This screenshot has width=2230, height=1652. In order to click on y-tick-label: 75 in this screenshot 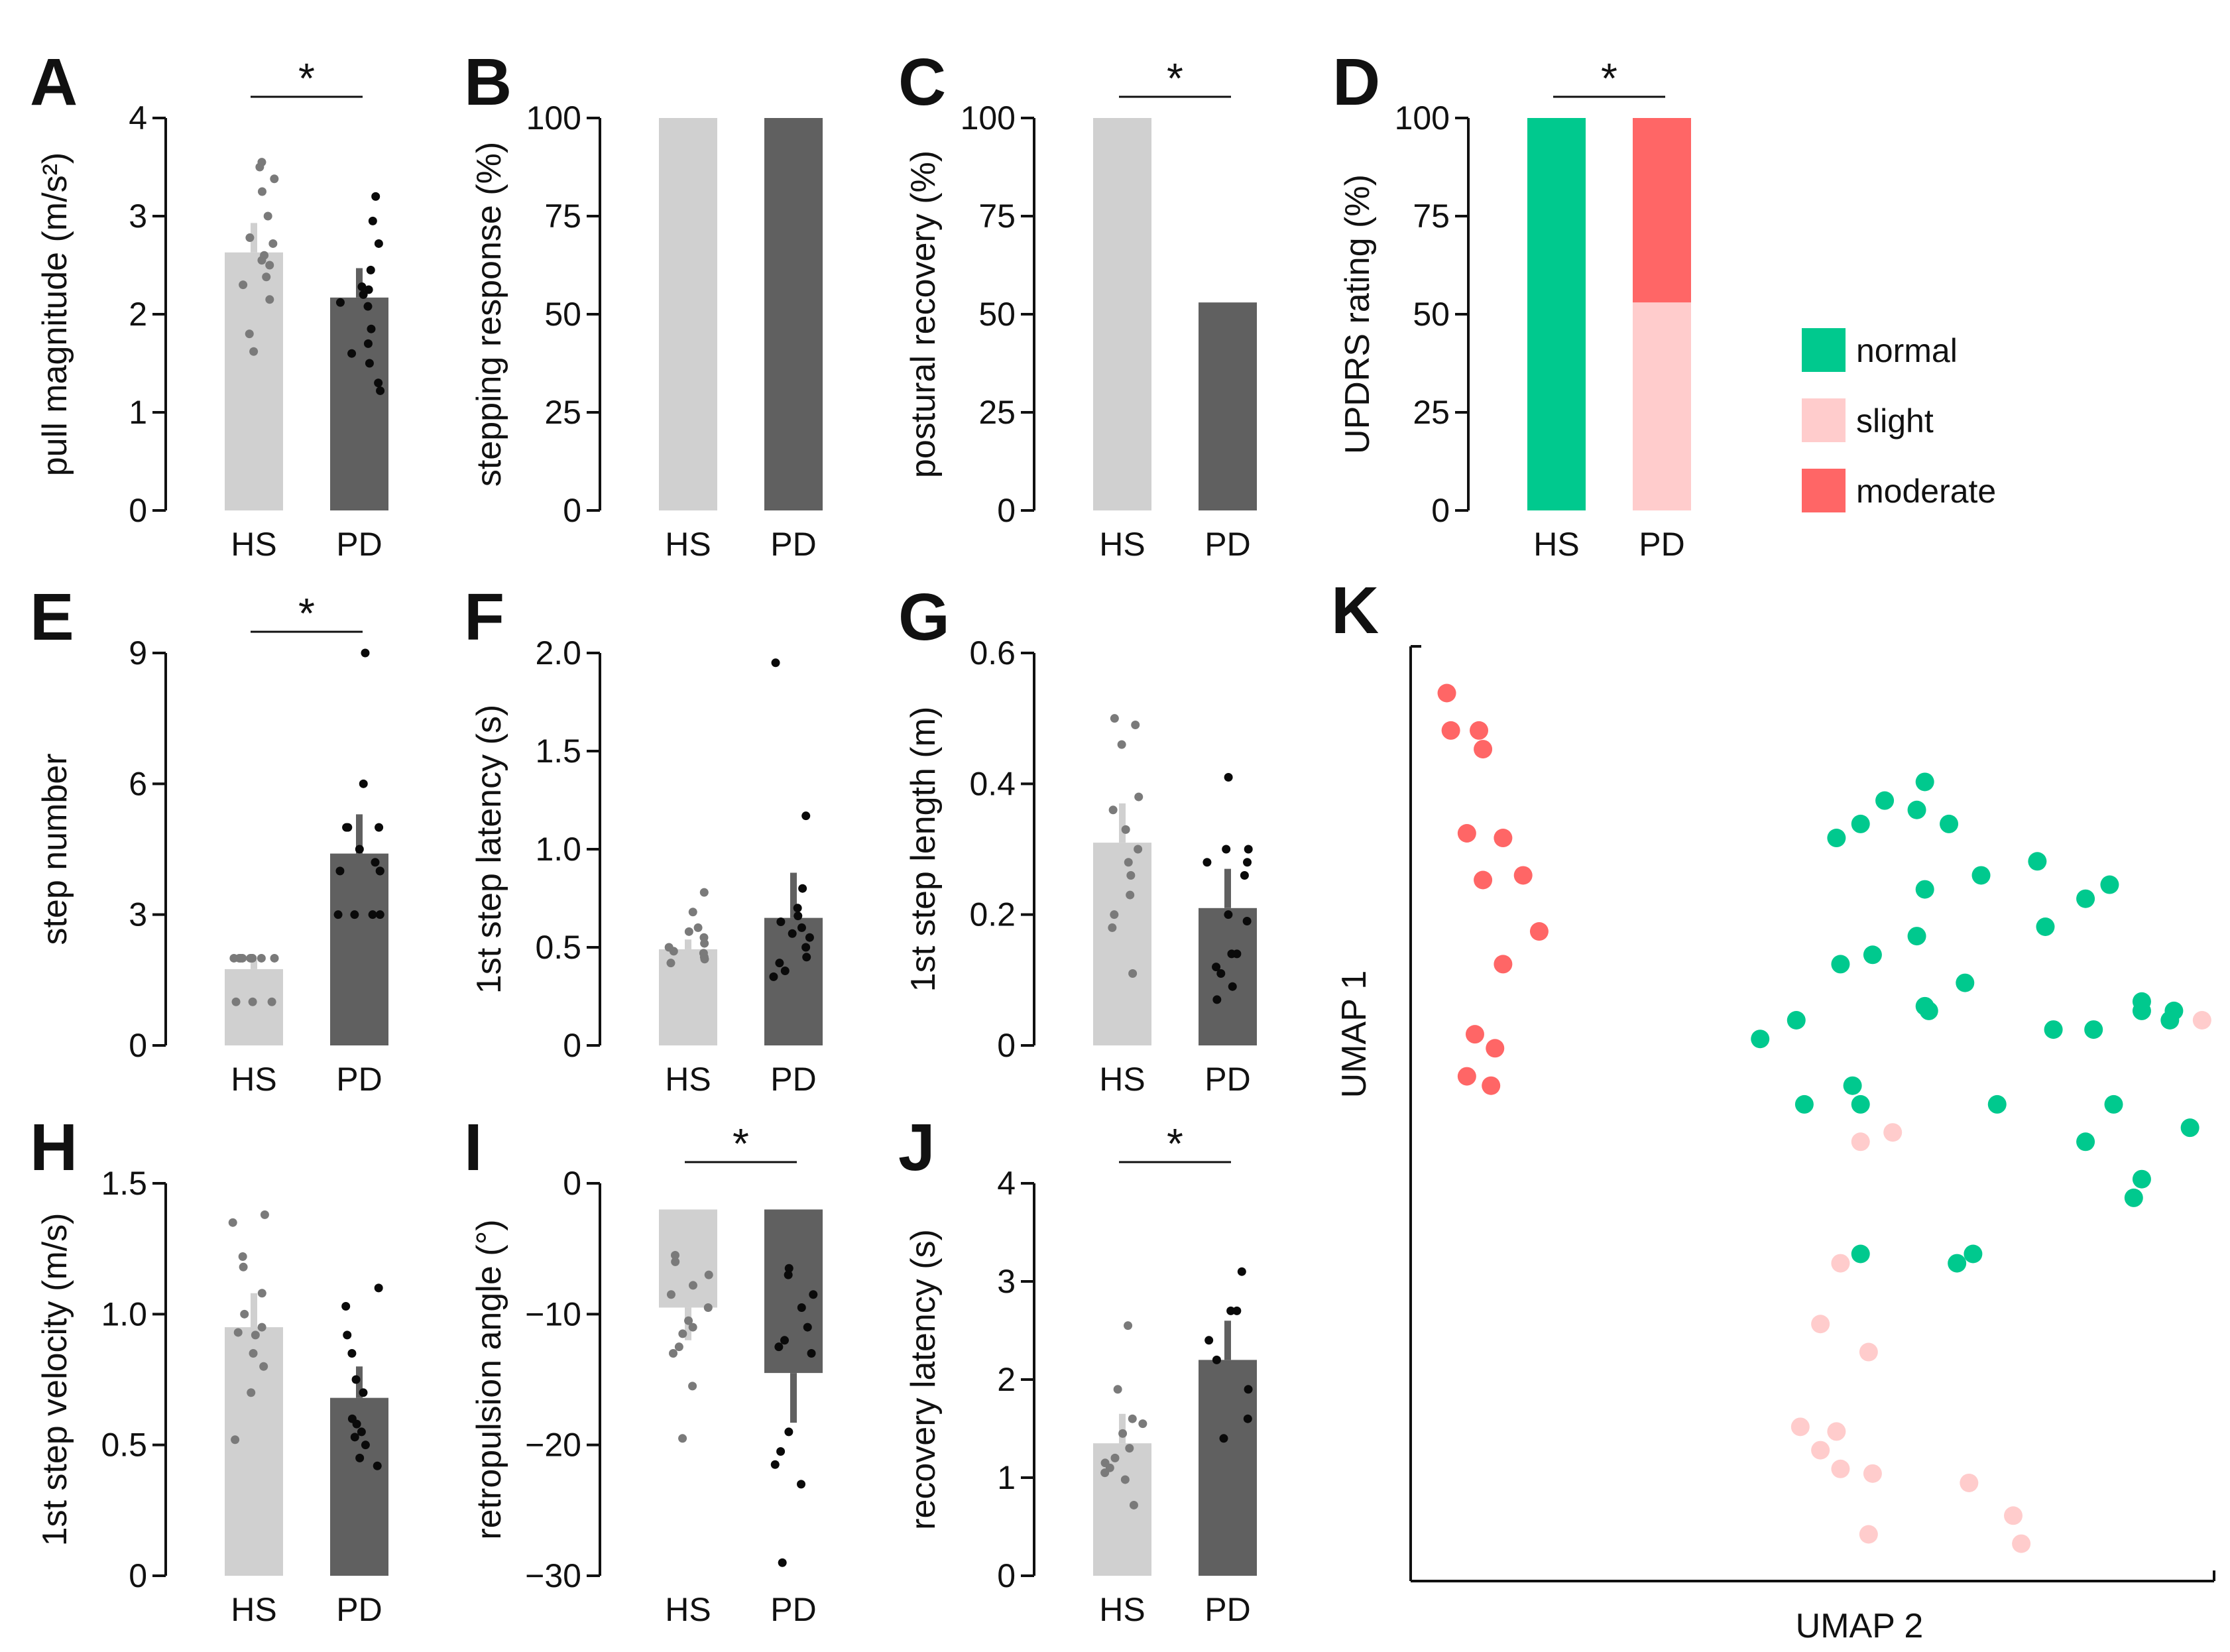, I will do `click(562, 216)`.